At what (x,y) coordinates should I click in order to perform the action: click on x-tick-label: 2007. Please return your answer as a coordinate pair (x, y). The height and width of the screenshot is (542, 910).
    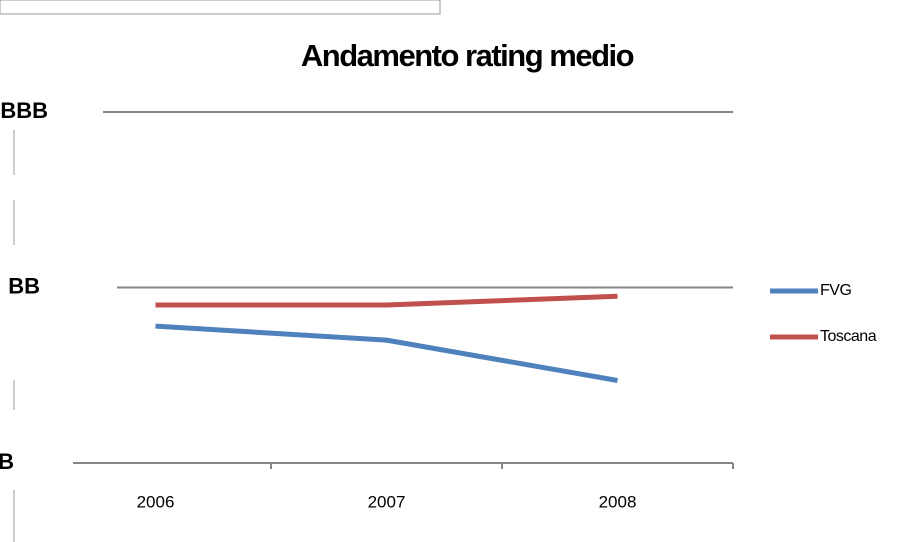
    Looking at the image, I should click on (387, 501).